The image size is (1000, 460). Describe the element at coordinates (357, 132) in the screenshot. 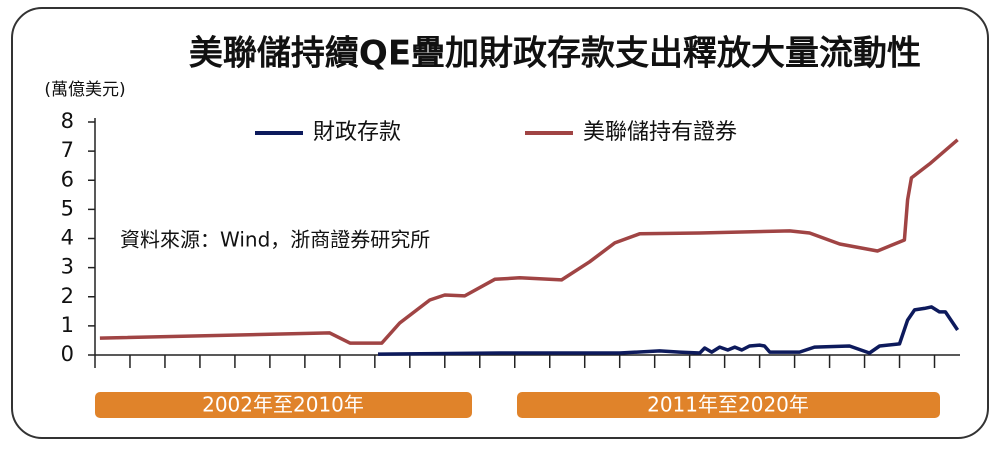

I see `legend-label: 財政存款` at that location.